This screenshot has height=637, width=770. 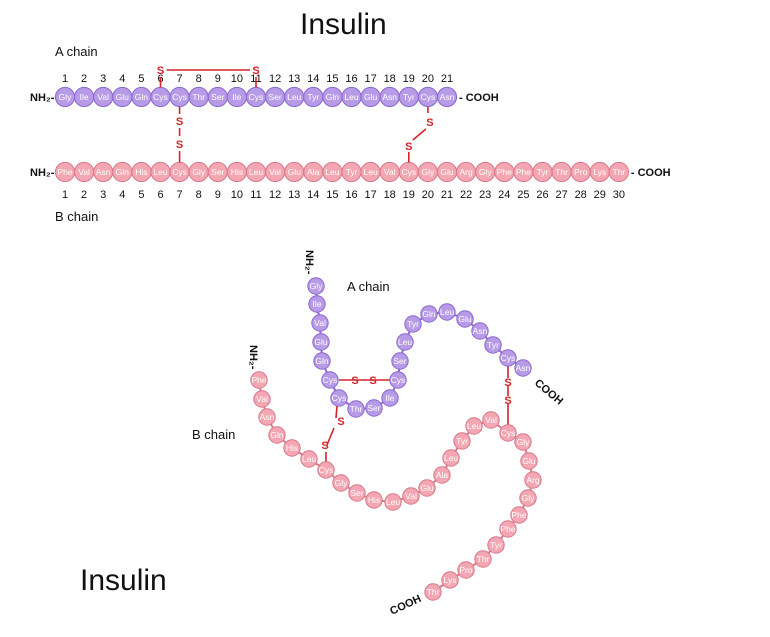 I want to click on residue-label-b15: Leu, so click(x=451, y=458).